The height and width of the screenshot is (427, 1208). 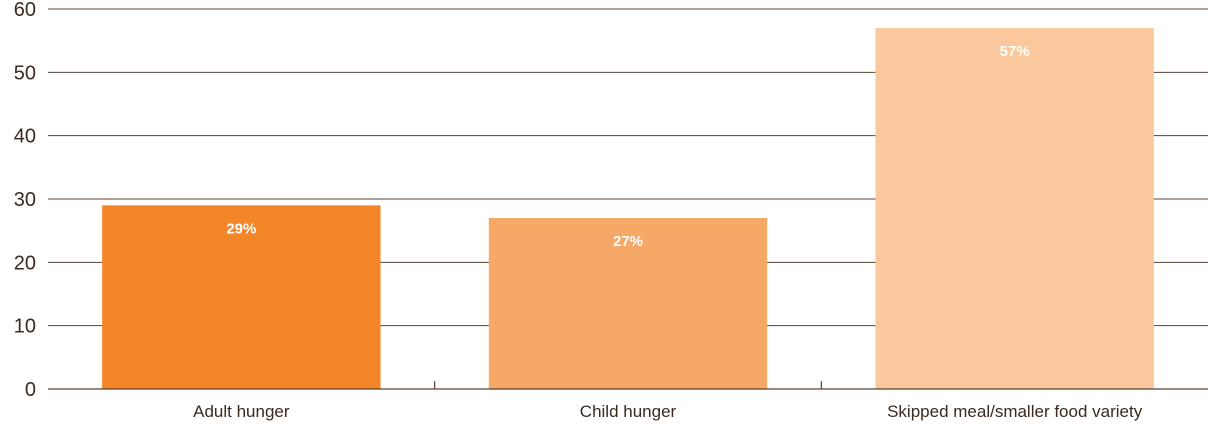 I want to click on x-axis, so click(x=628, y=385).